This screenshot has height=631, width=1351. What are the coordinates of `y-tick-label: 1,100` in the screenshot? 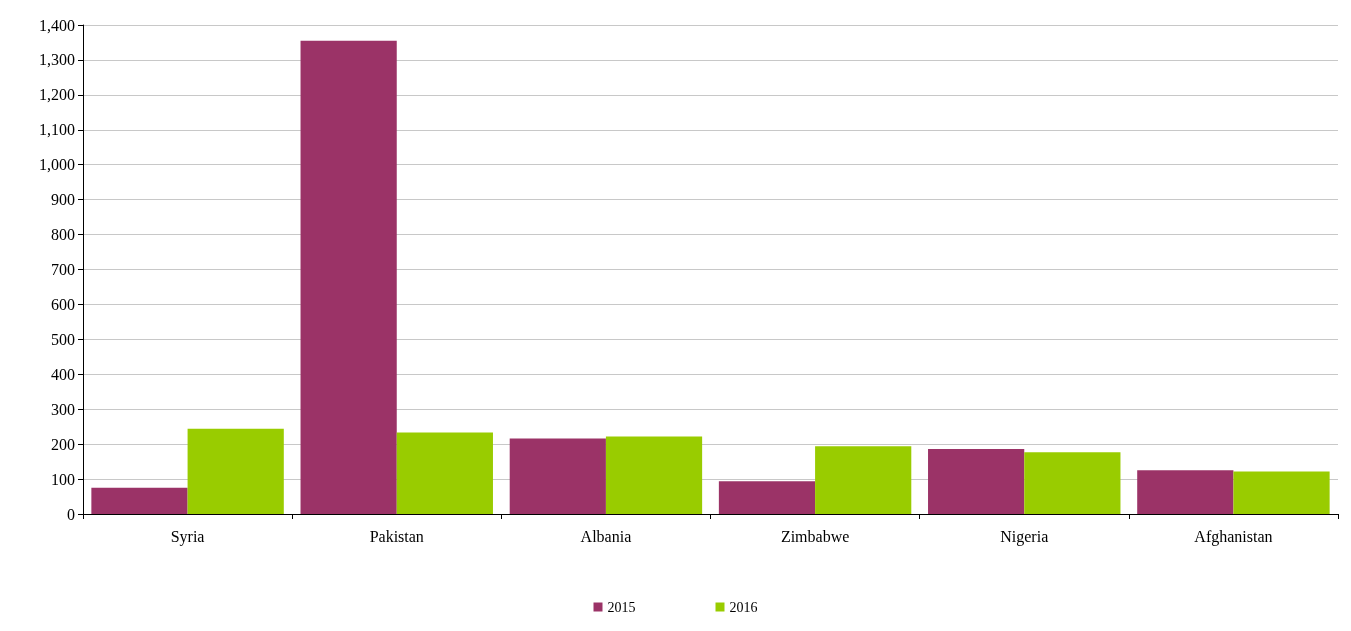 It's located at (57, 130).